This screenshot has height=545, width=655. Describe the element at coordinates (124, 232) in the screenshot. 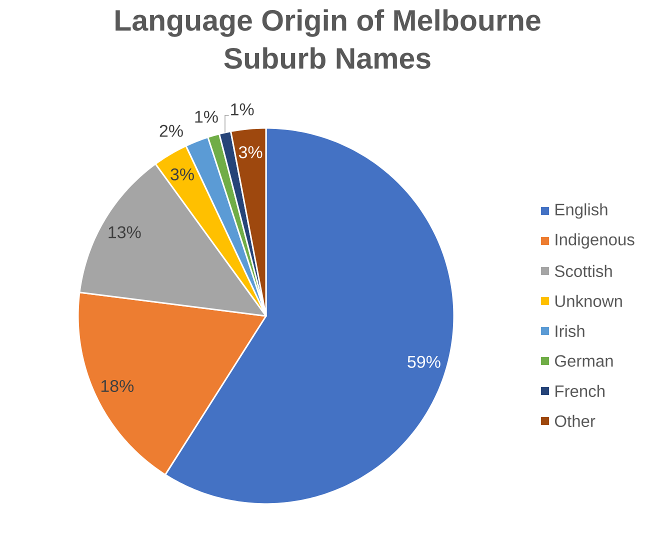

I see `data-label: 13%` at that location.